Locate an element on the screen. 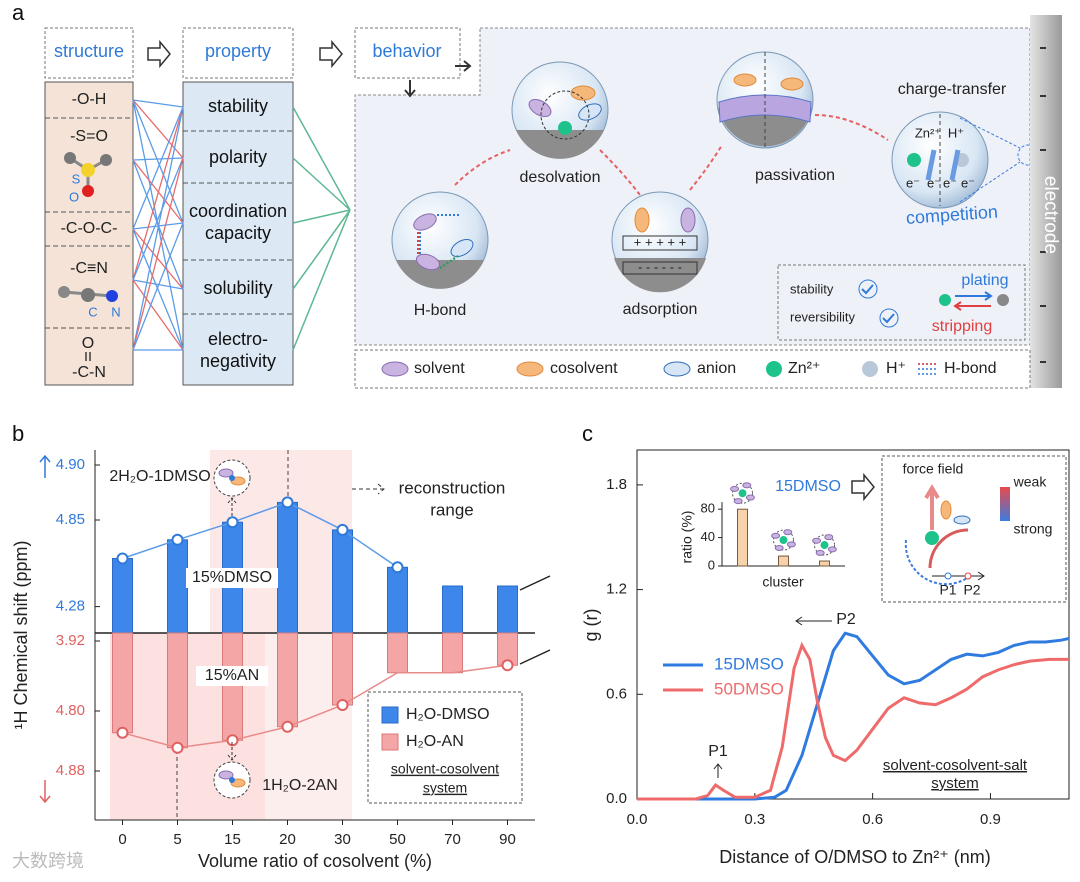 The height and width of the screenshot is (882, 1080). electrode-label: electrode is located at coordinates (1050, 215).